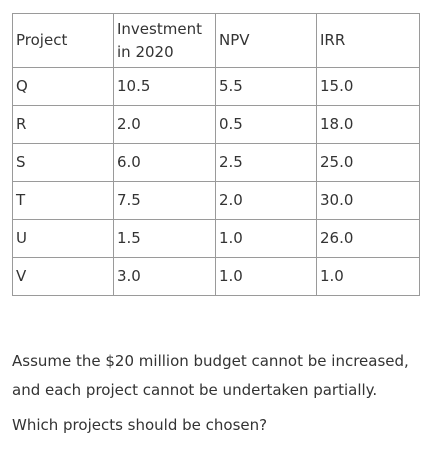  What do you see at coordinates (266, 86) in the screenshot?
I see `cell-npv: 5.5` at bounding box center [266, 86].